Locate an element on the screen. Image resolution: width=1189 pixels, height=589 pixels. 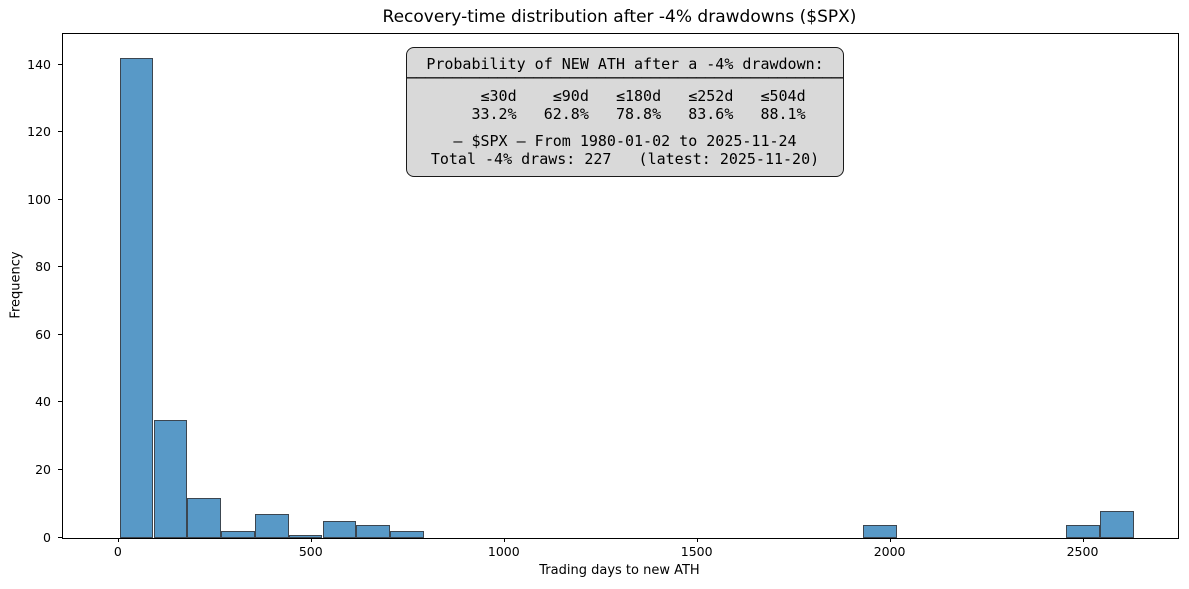
y-tick: 20 is located at coordinates (34, 469).